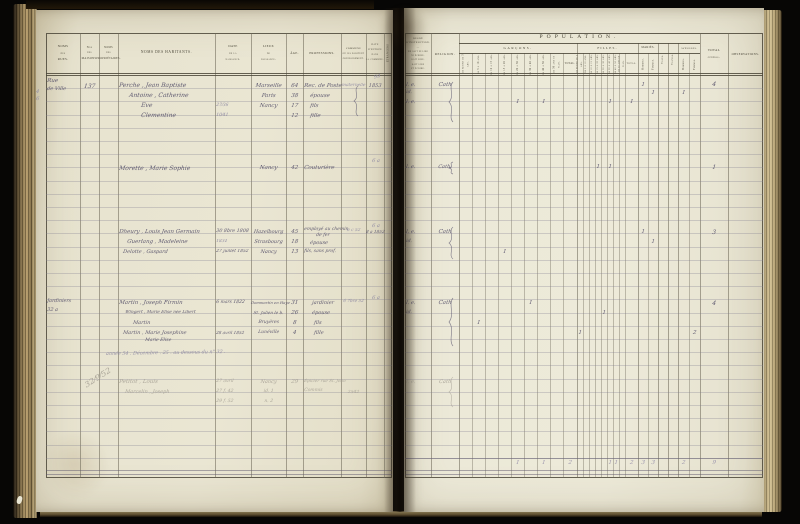  What do you see at coordinates (584, 75) in the screenshot?
I see `header-rule` at bounding box center [584, 75].